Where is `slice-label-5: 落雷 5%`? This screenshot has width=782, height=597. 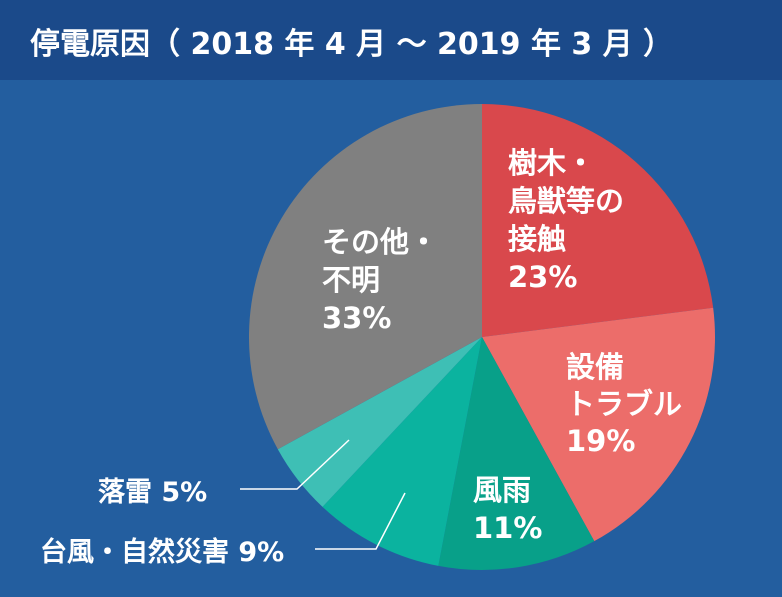
slice-label-5: 落雷 5% is located at coordinates (152, 492).